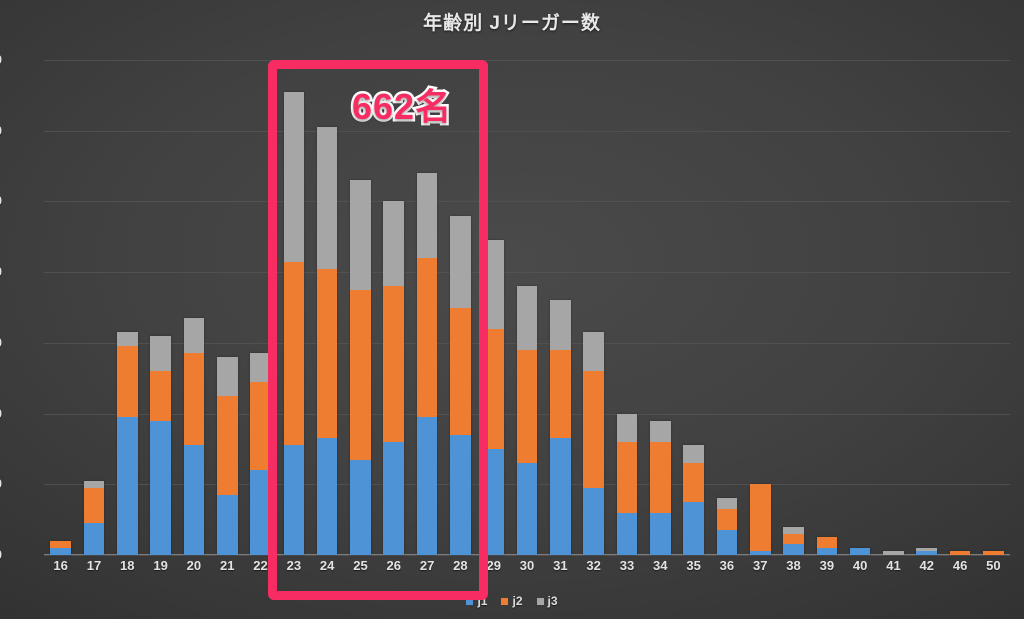 The height and width of the screenshot is (619, 1024). What do you see at coordinates (476, 601) in the screenshot?
I see `legend-item: j1` at bounding box center [476, 601].